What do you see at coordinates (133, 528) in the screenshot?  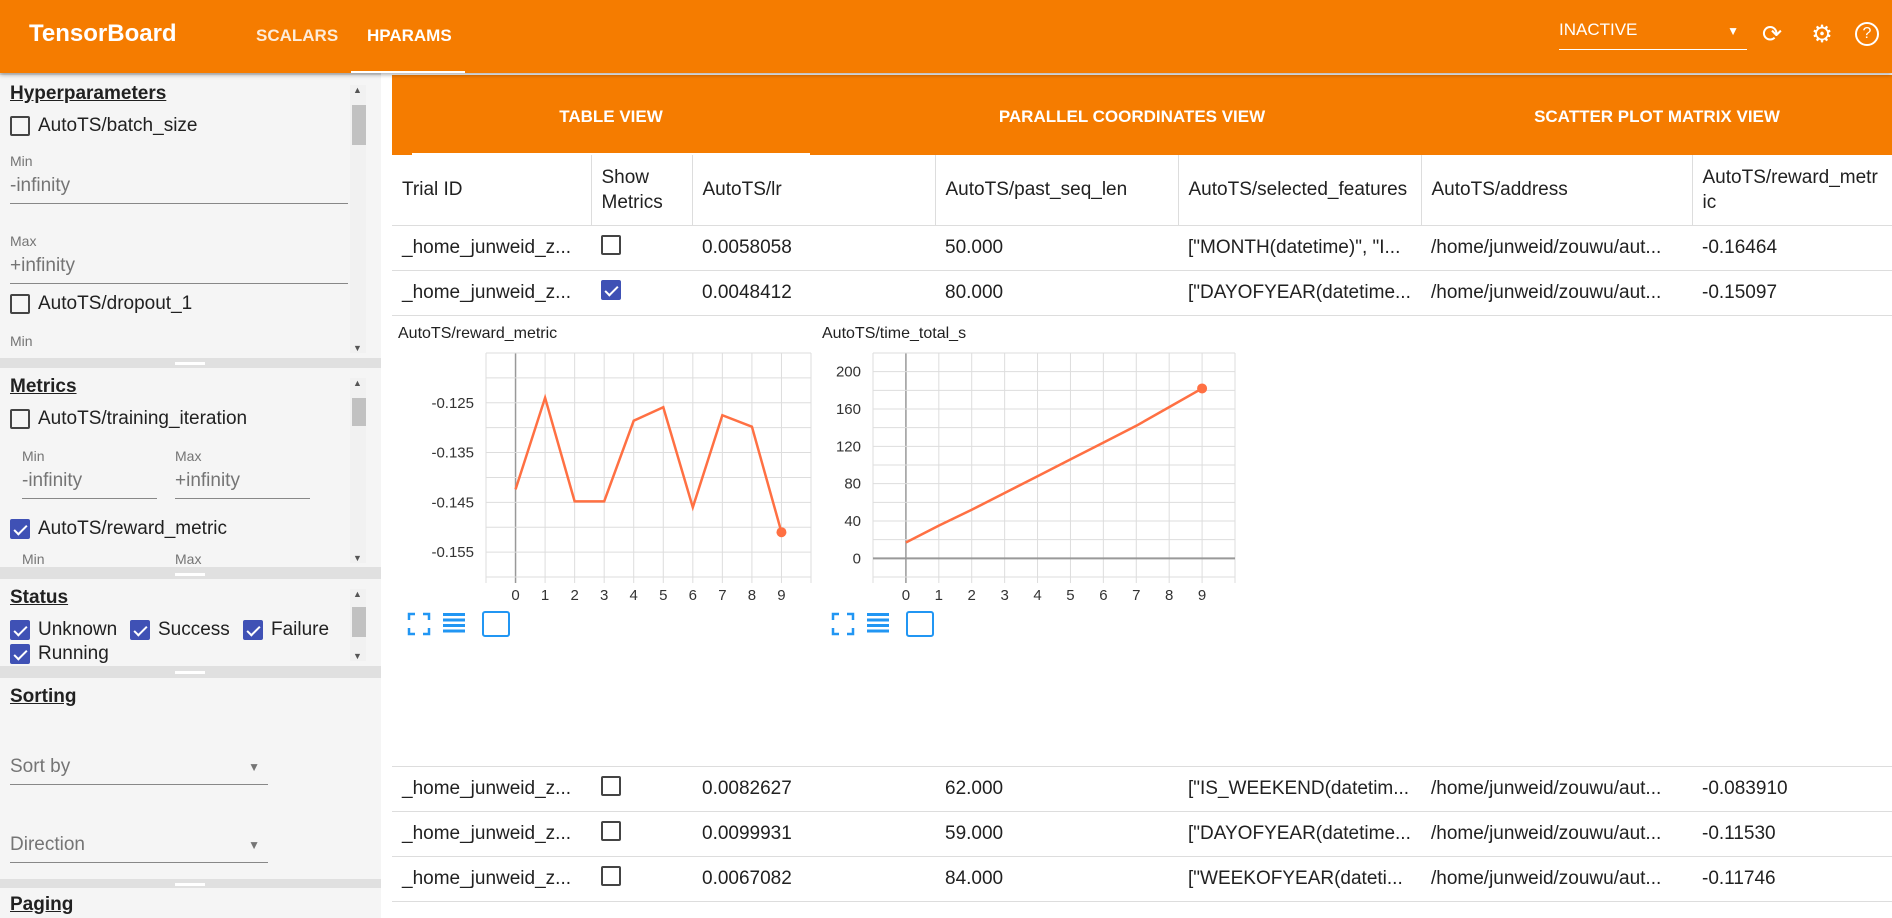 I see `checkbox-label: AutoTS/reward_metric` at bounding box center [133, 528].